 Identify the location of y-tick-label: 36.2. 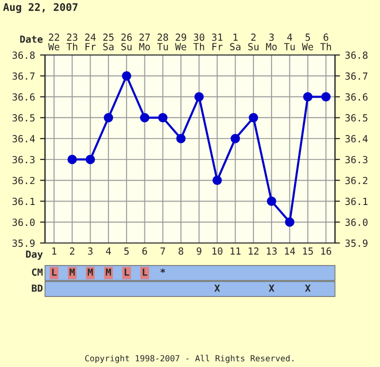
(23, 180).